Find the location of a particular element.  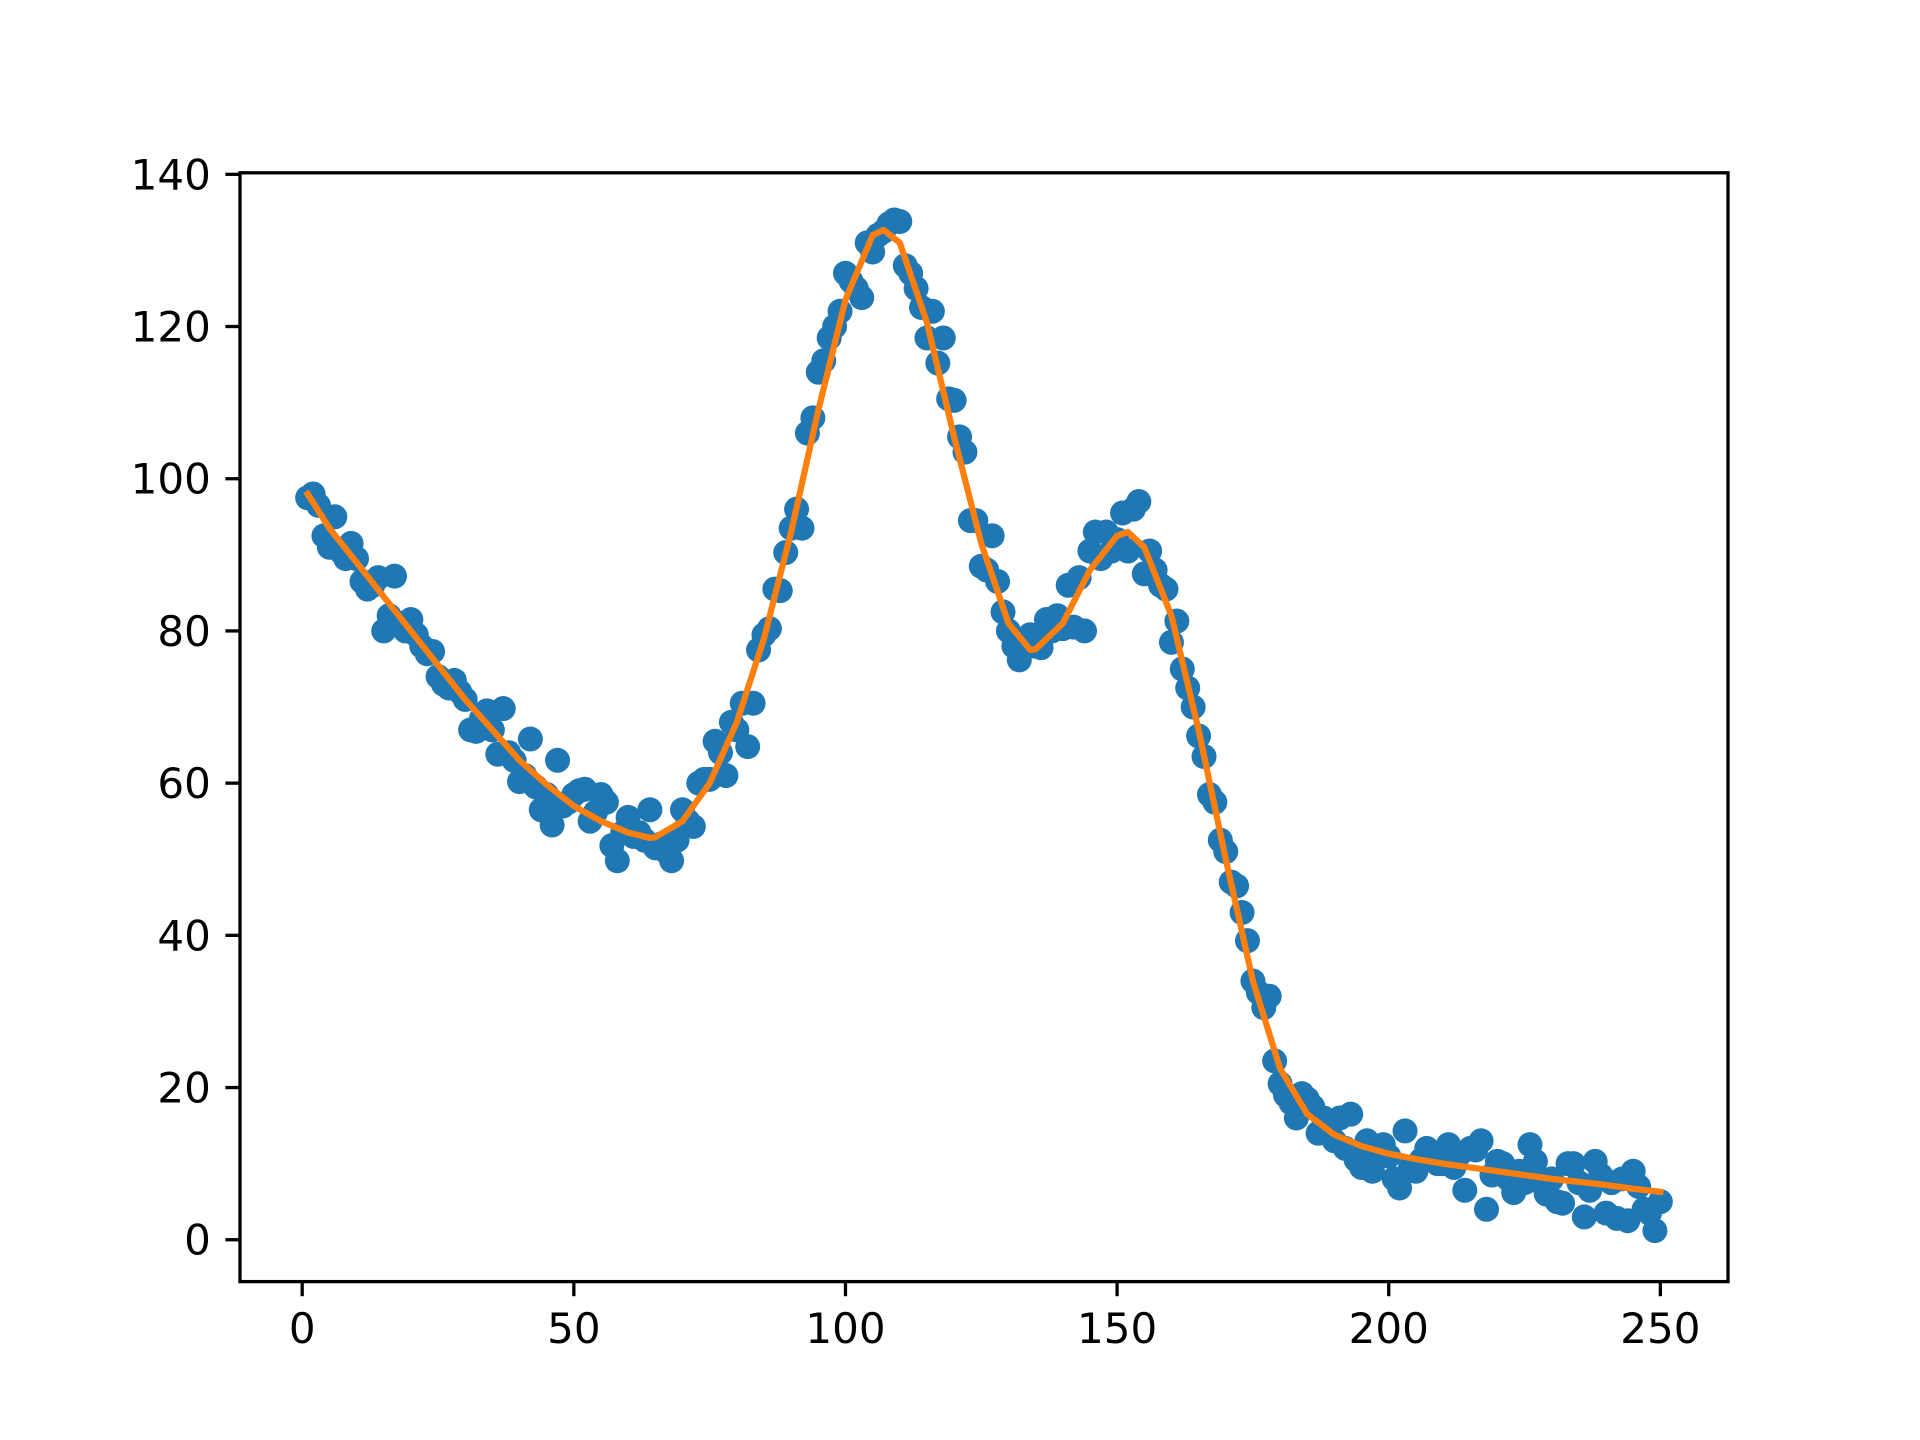

x-tick-label: 250 is located at coordinates (1660, 1328).